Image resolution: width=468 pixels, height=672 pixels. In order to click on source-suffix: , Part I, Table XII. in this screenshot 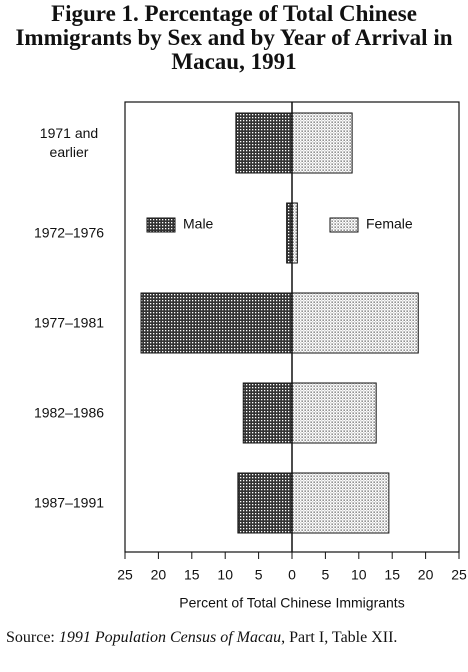, I will do `click(339, 637)`.